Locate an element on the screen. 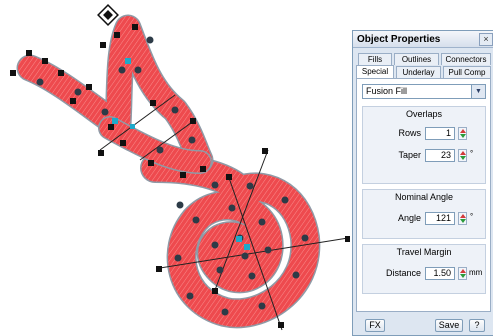  save-button: Save is located at coordinates (449, 325).